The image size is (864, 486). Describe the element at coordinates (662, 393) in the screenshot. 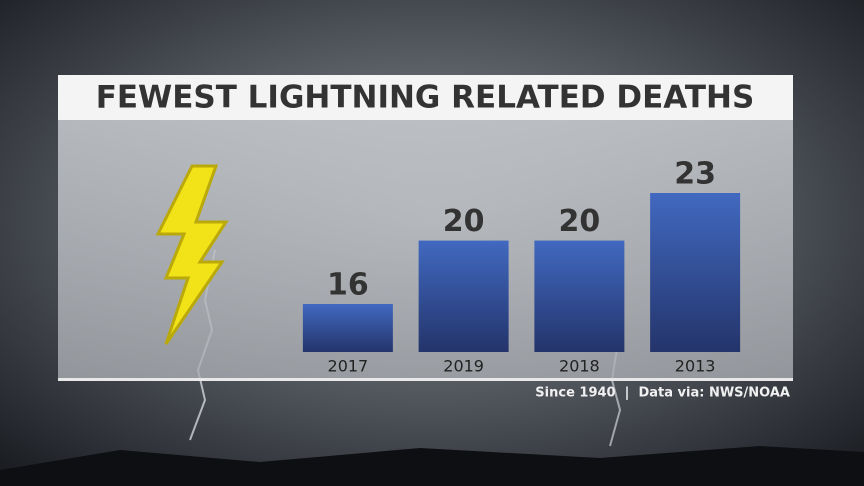

I see `source-note: Since 1940 | Data via: NWS/NOAA` at that location.